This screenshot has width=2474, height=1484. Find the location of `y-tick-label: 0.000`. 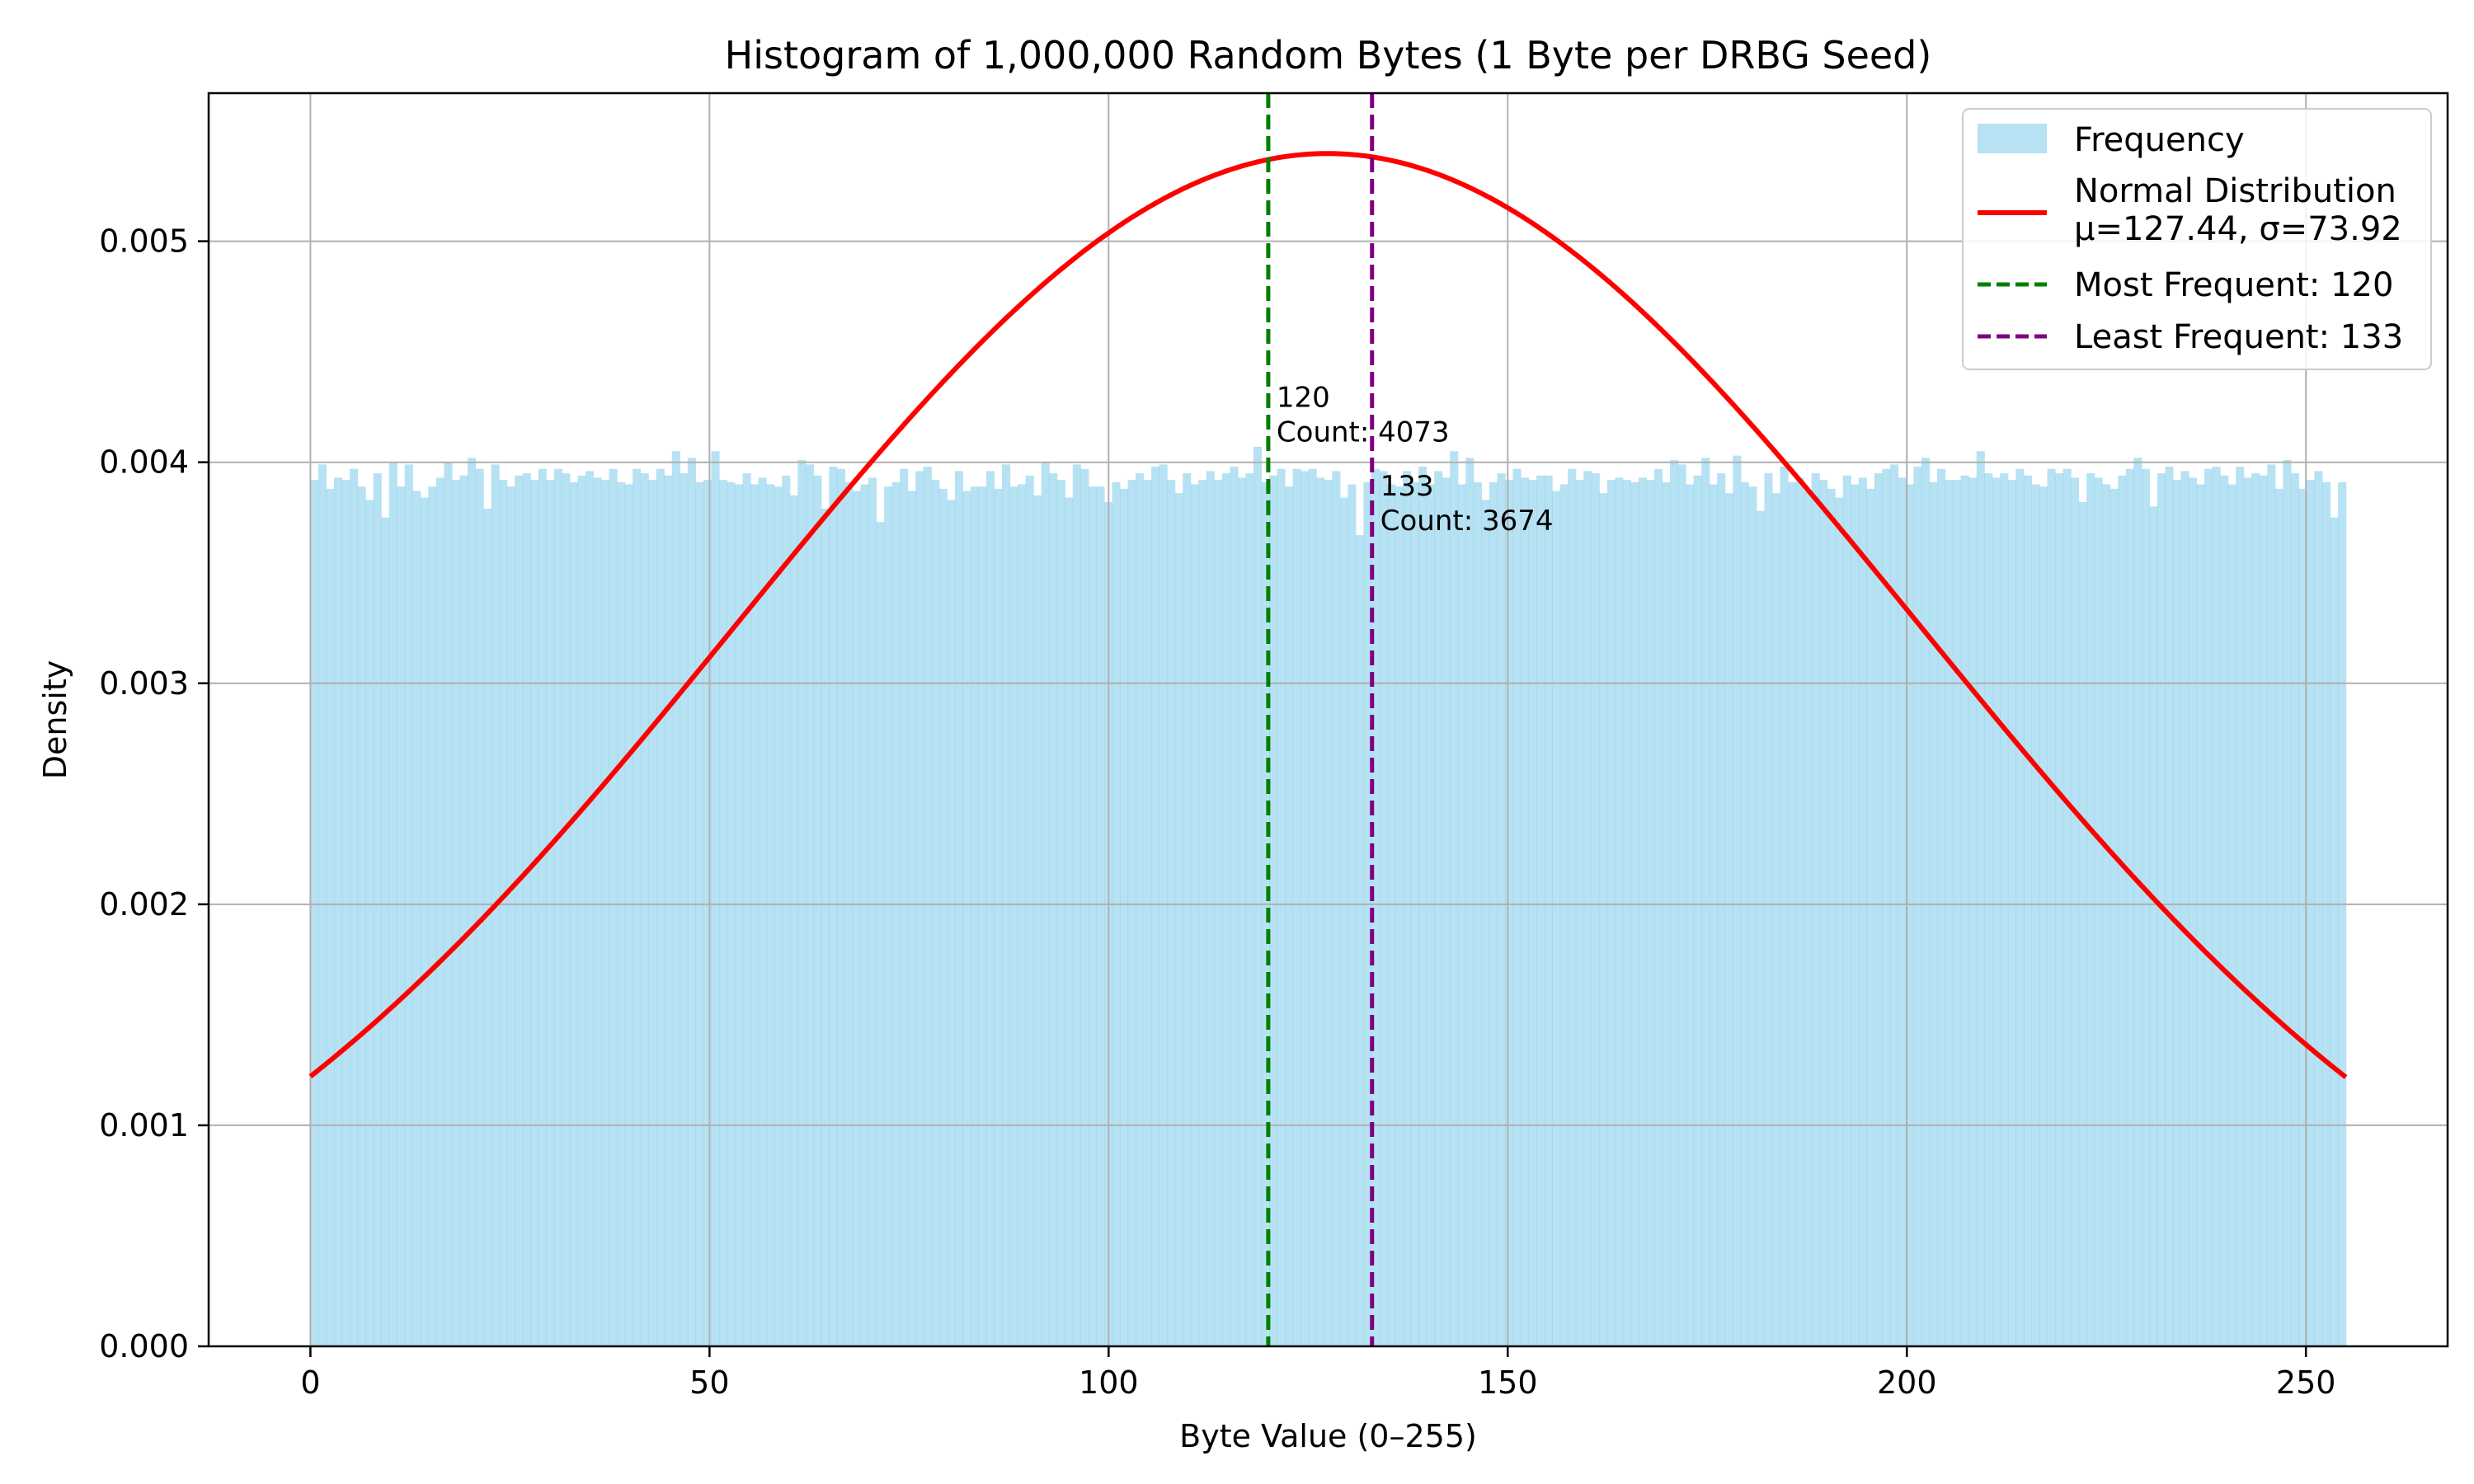

y-tick-label: 0.000 is located at coordinates (144, 1346).